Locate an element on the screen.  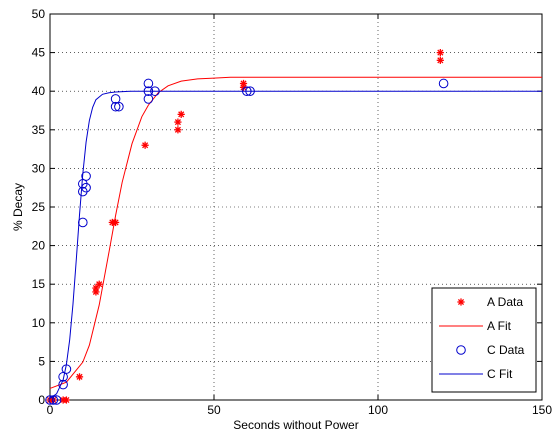
legend-box is located at coordinates (484, 340).